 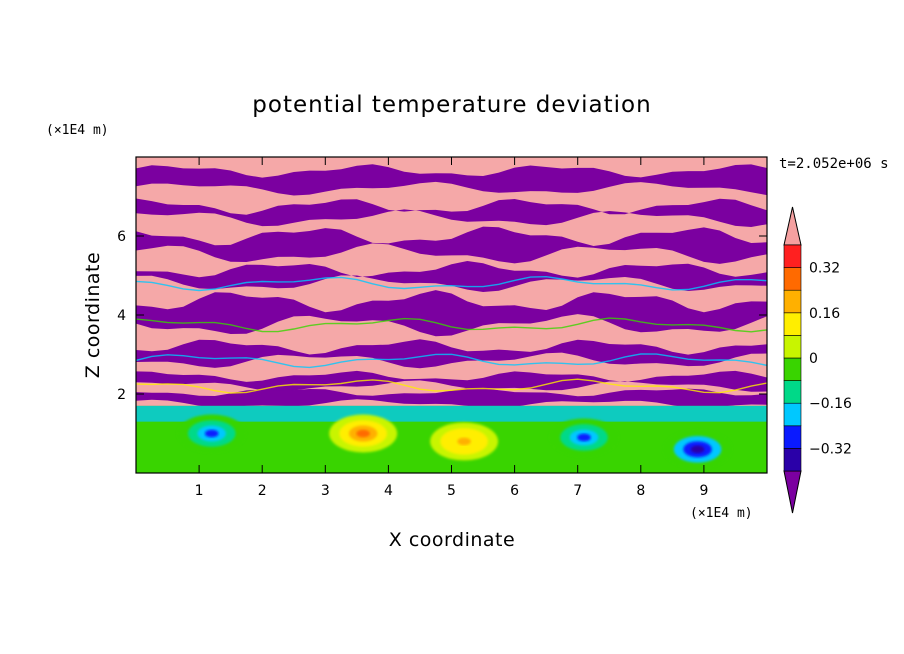 I want to click on colorbar-tick-label: 0, so click(x=813, y=359).